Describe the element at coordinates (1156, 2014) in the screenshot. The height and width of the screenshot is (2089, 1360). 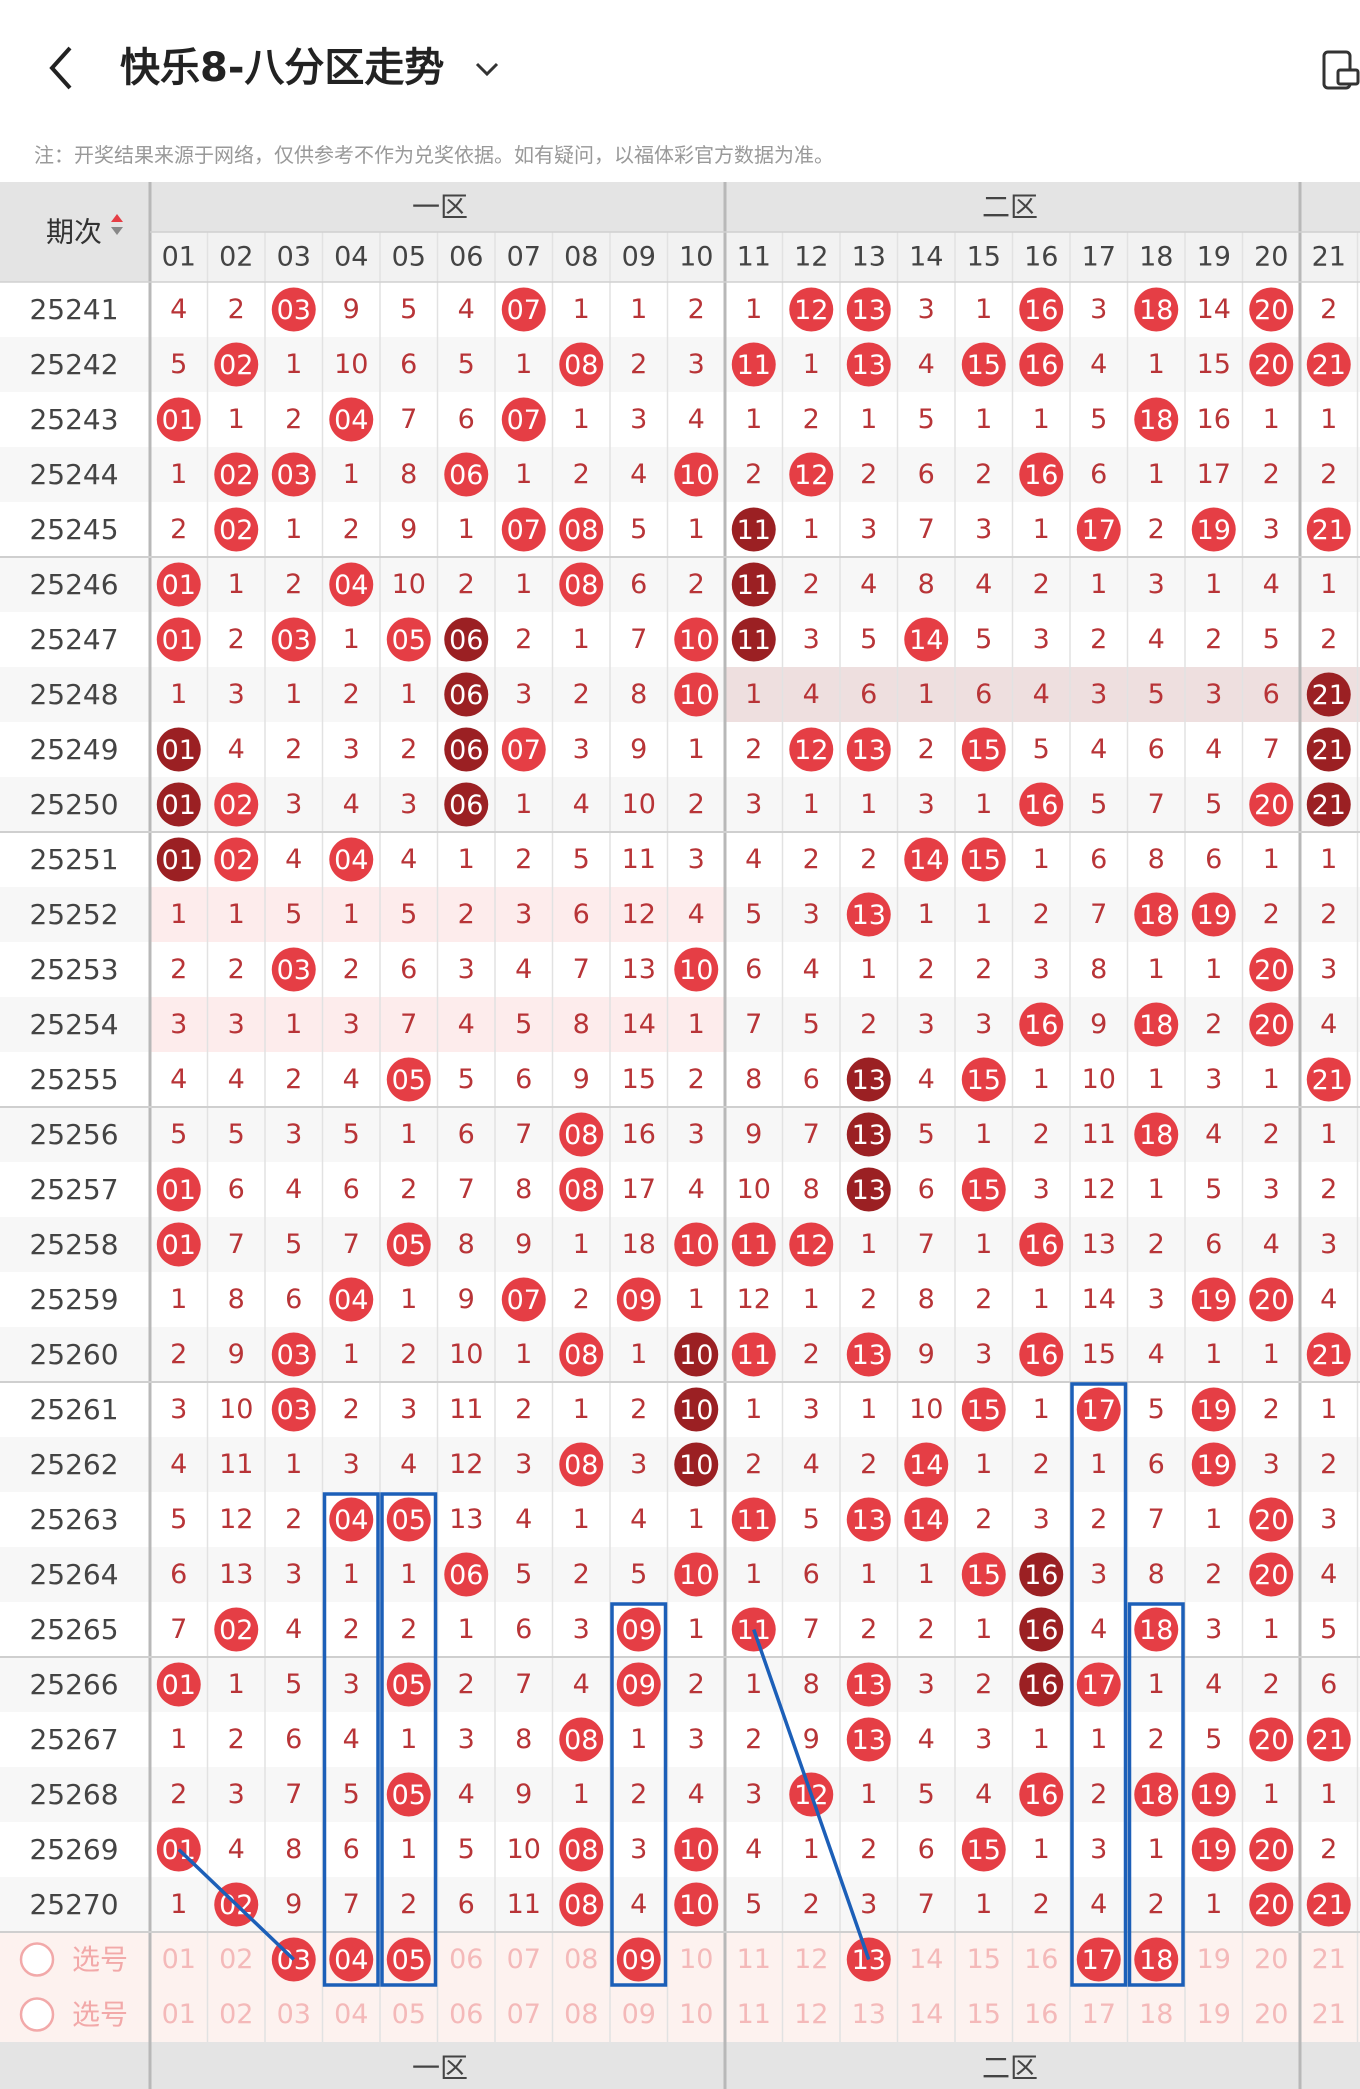
I see `selectable-number: 18` at that location.